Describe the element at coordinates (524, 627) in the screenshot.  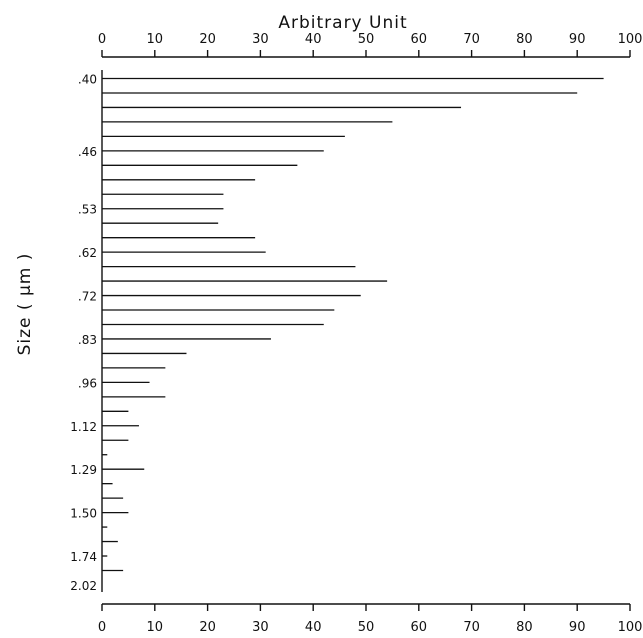
I see `bottom-tick-label: 80` at that location.